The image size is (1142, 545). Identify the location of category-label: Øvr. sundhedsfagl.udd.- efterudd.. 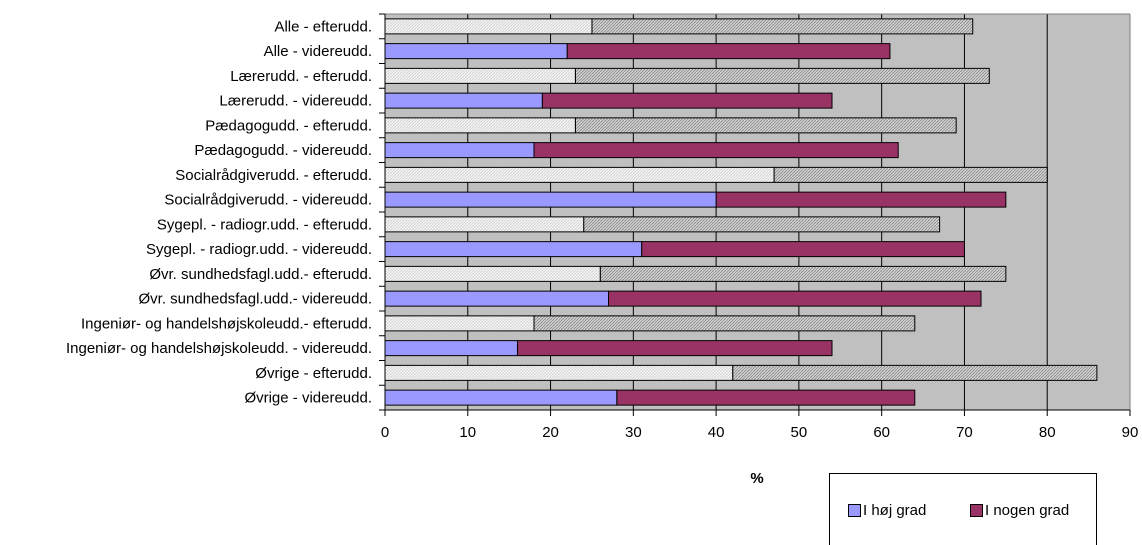
(260, 274).